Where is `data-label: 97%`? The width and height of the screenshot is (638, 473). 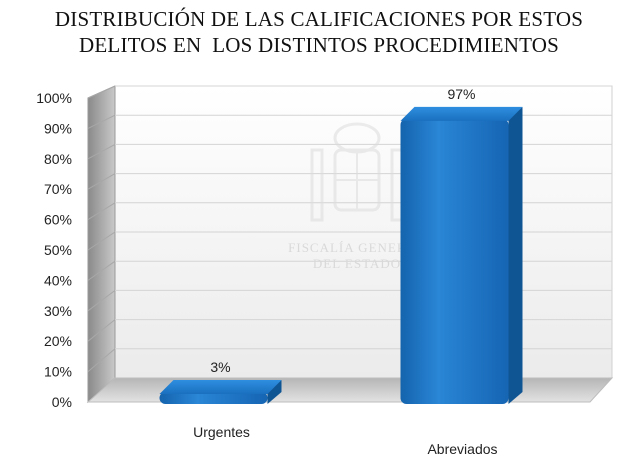 data-label: 97% is located at coordinates (461, 94).